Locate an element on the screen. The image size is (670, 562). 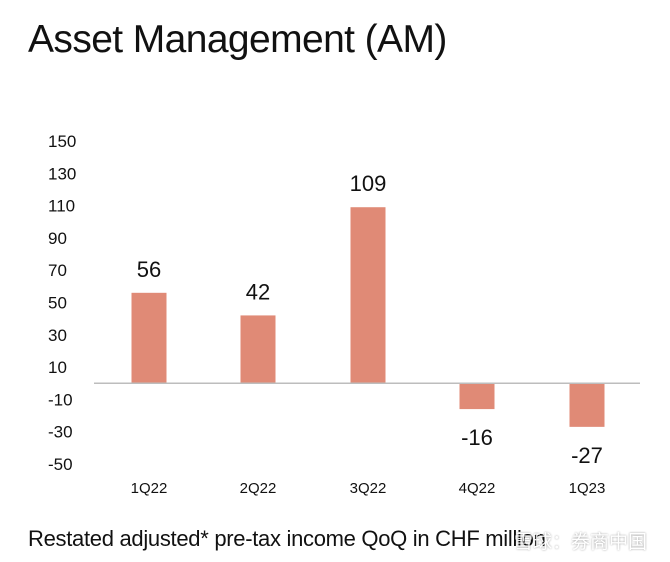
bar-3q22 is located at coordinates (368, 295).